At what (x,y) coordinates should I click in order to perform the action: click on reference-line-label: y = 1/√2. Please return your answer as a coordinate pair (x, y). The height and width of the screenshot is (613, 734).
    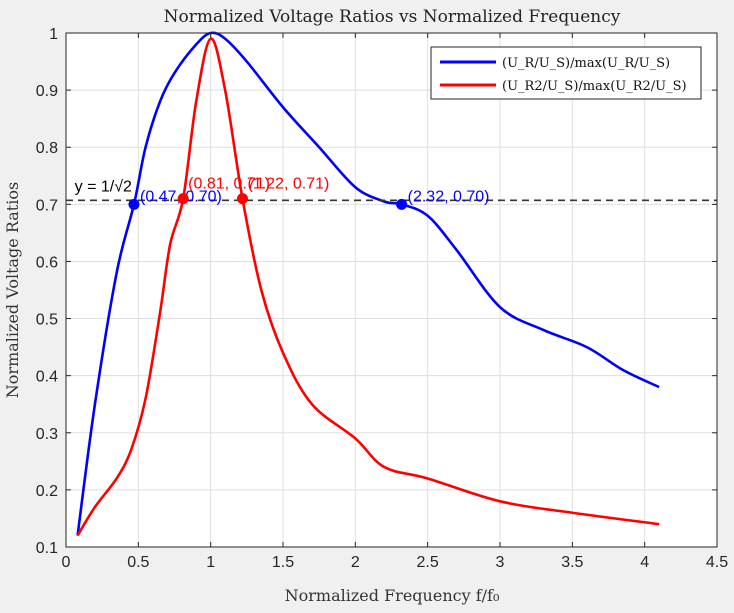
    Looking at the image, I should click on (103, 186).